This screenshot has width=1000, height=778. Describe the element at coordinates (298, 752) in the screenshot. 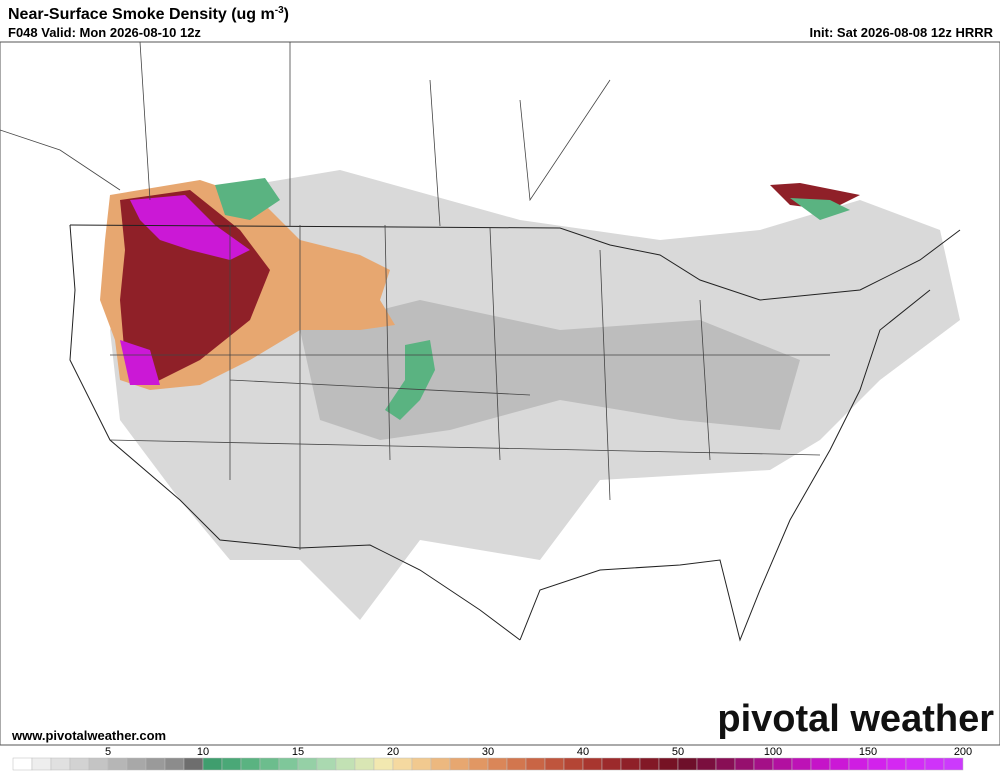

I see `colorbar-label: 15` at that location.